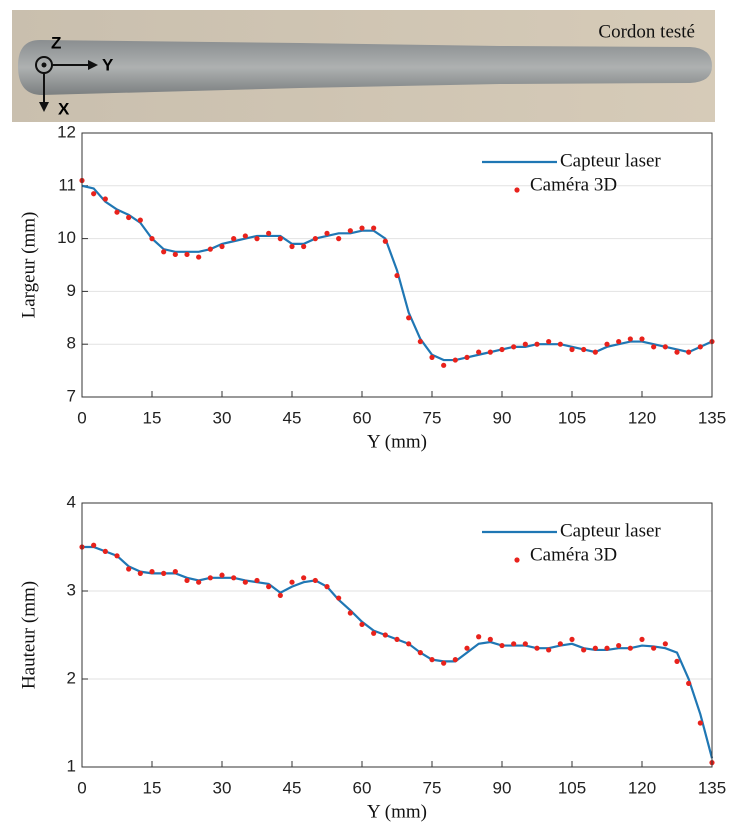  What do you see at coordinates (71, 290) in the screenshot?
I see `y-tick-label: 9` at bounding box center [71, 290].